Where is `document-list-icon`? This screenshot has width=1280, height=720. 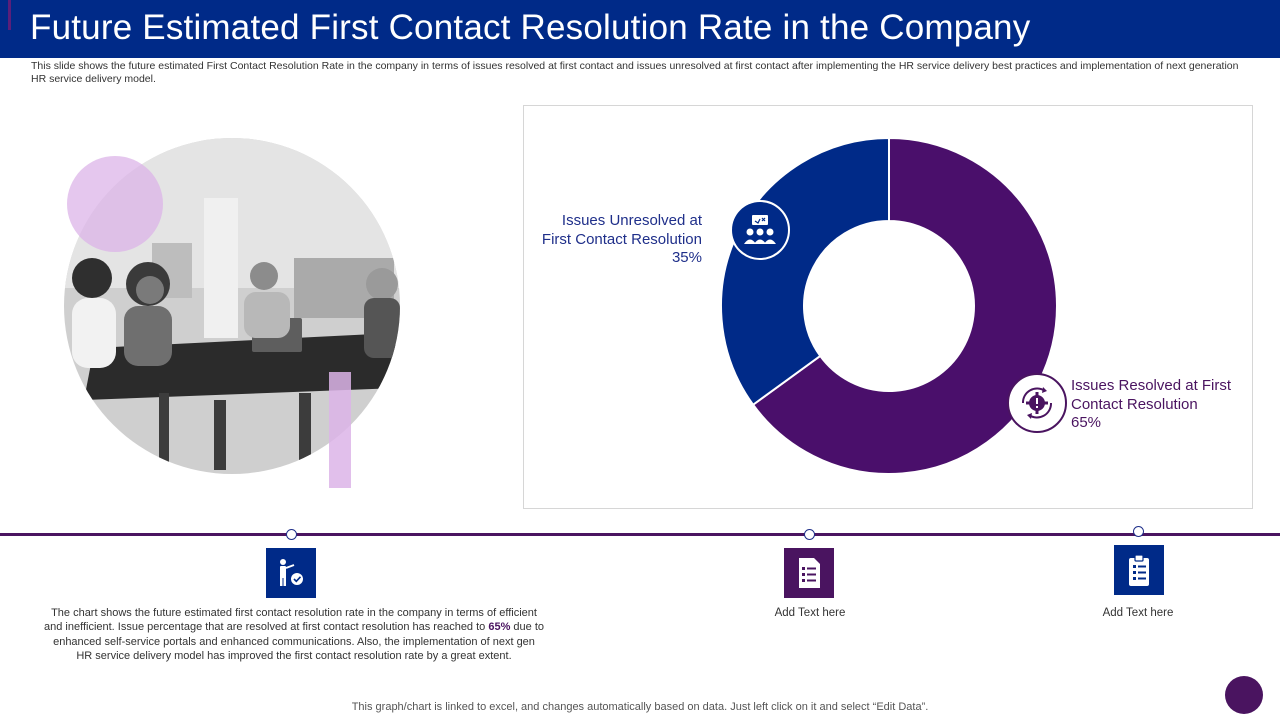 document-list-icon is located at coordinates (809, 573).